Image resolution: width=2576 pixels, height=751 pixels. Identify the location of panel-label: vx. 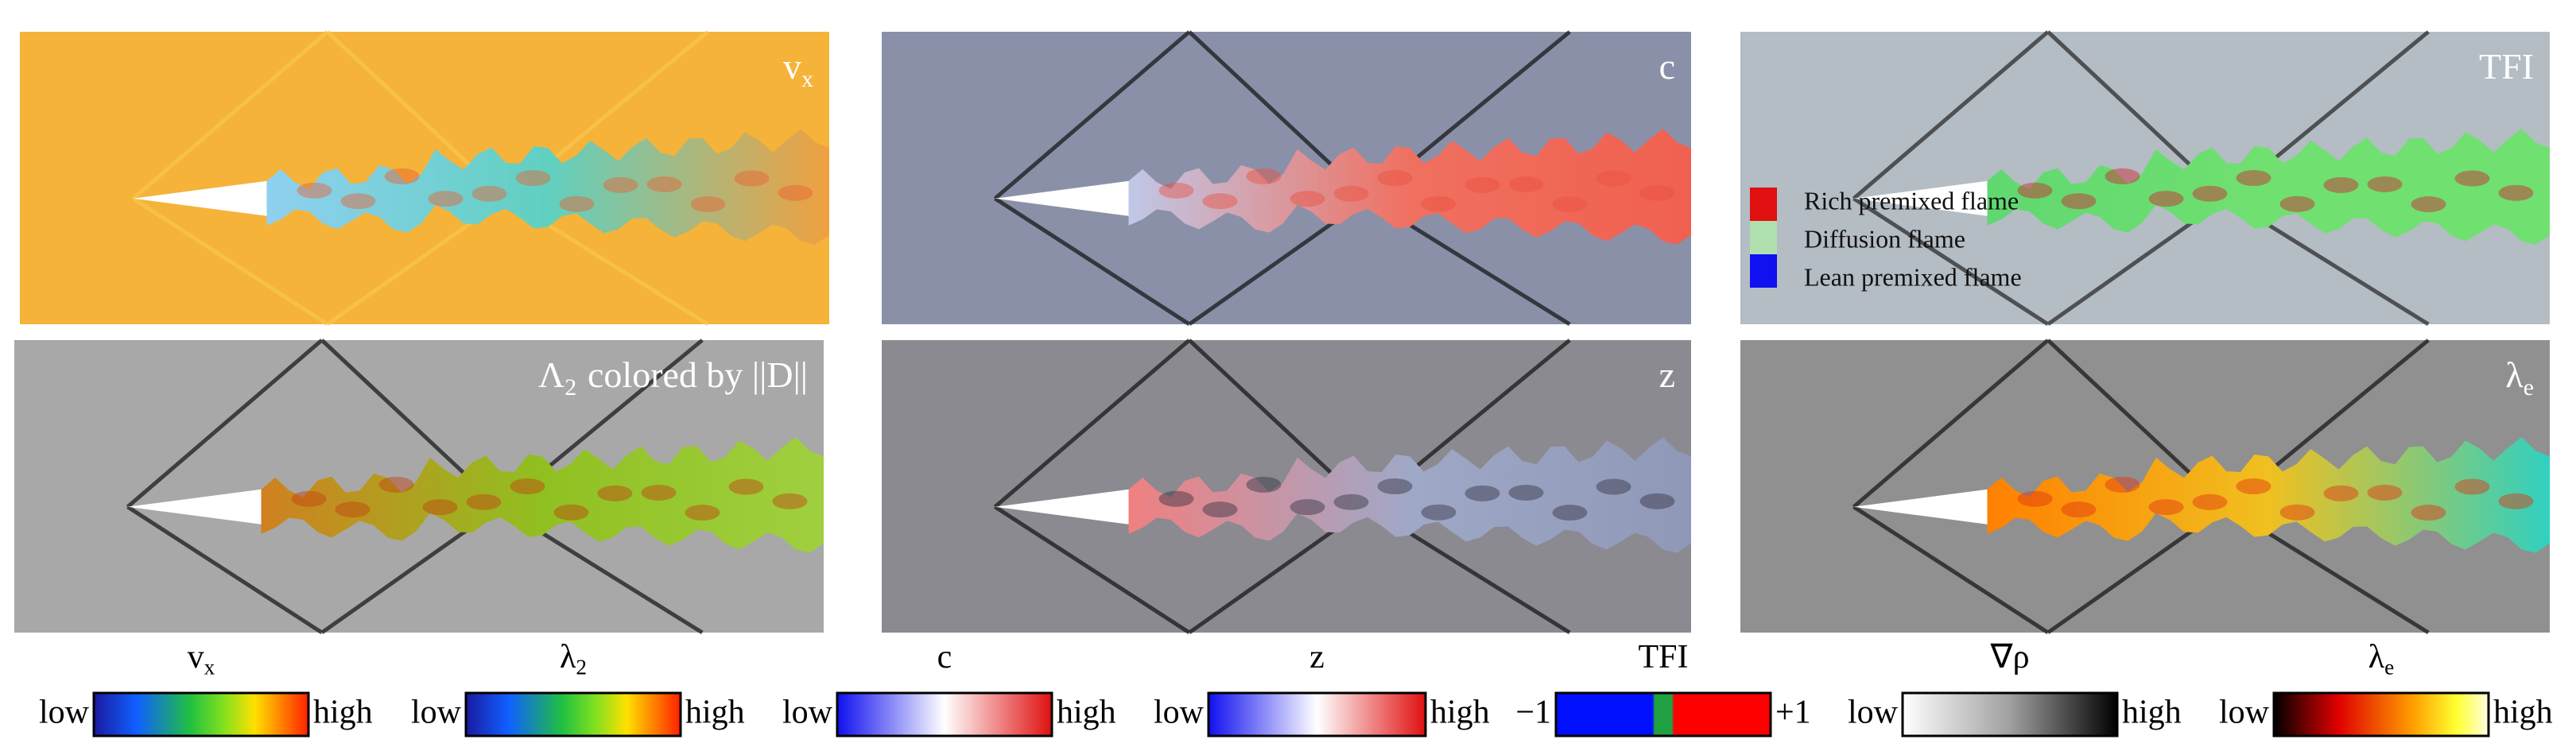
(798, 69).